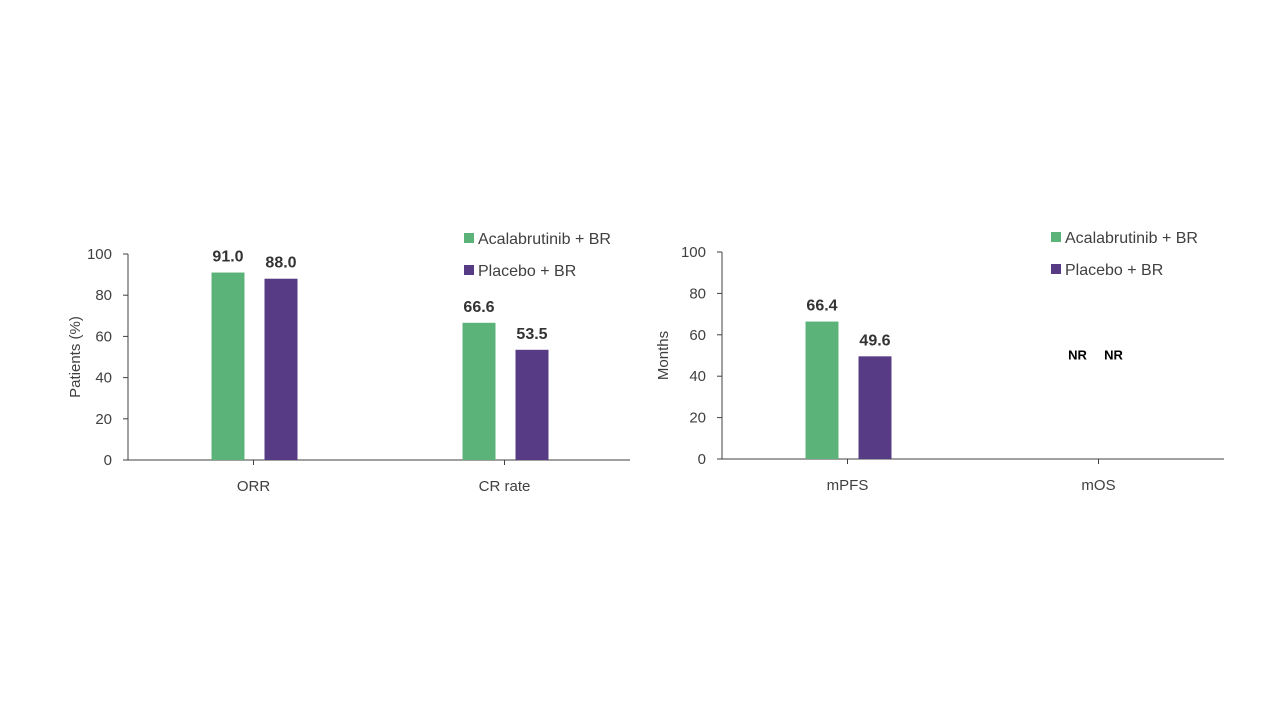  Describe the element at coordinates (1098, 485) in the screenshot. I see `x-tick-label: mOS` at that location.